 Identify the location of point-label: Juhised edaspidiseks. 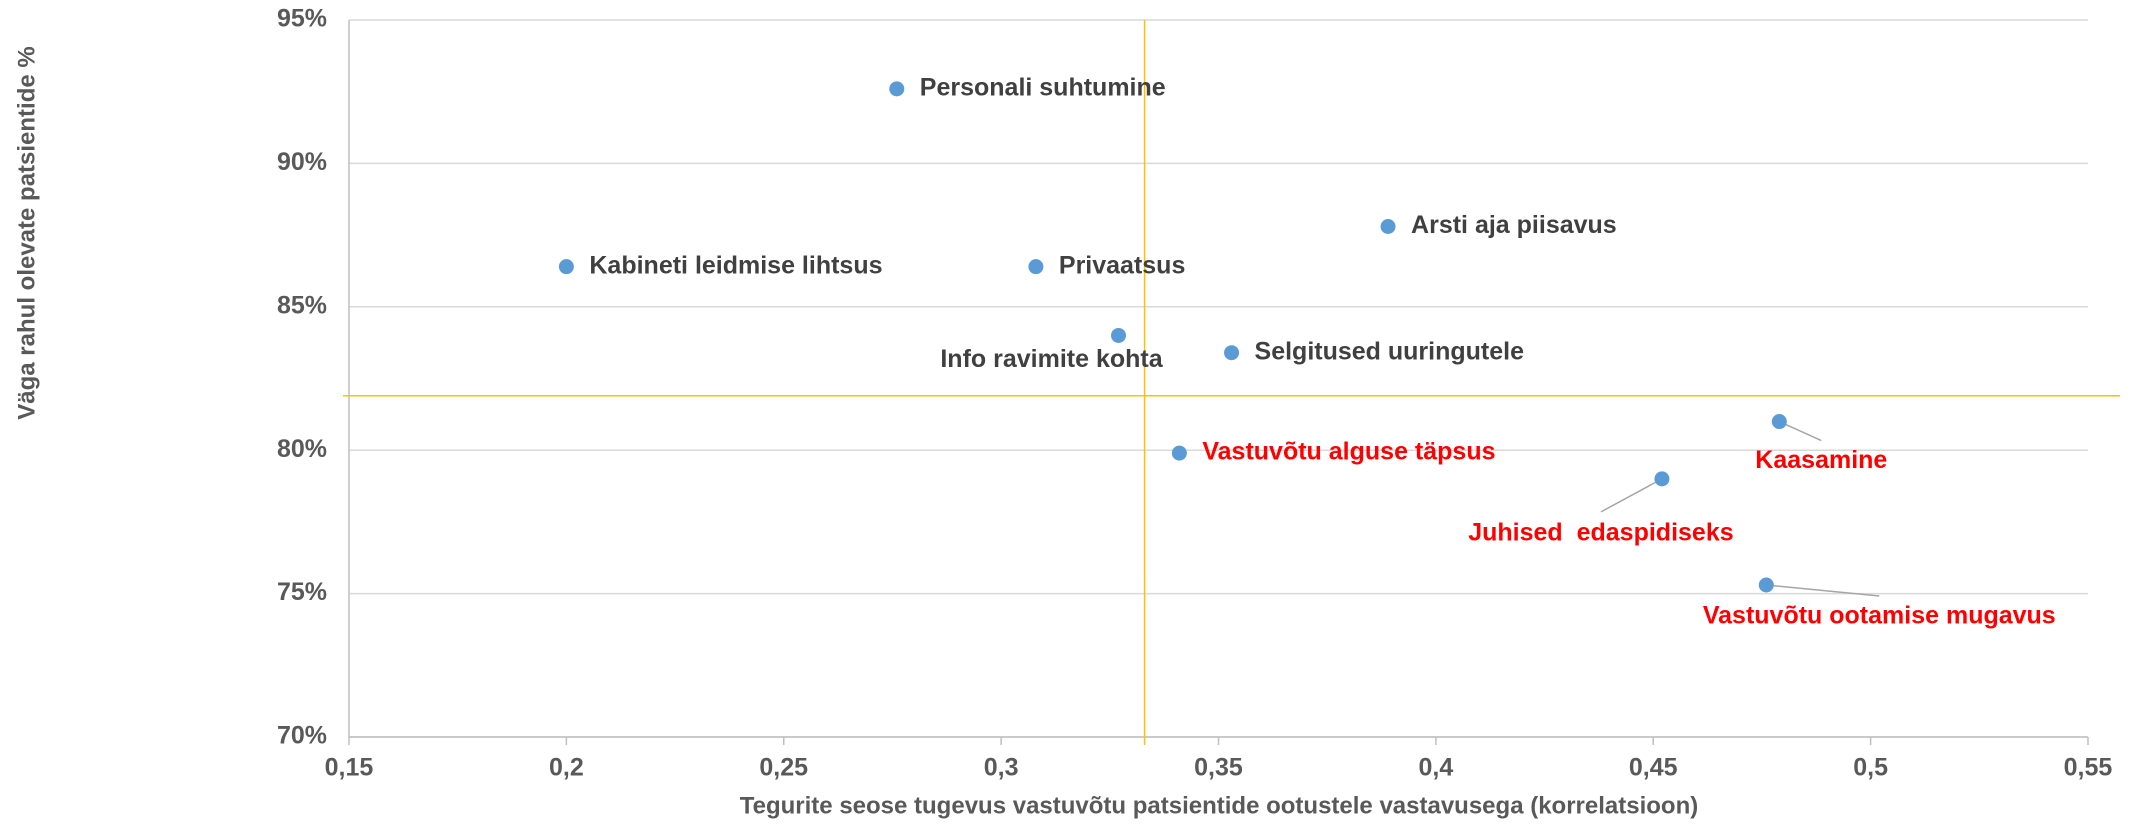
(1600, 532).